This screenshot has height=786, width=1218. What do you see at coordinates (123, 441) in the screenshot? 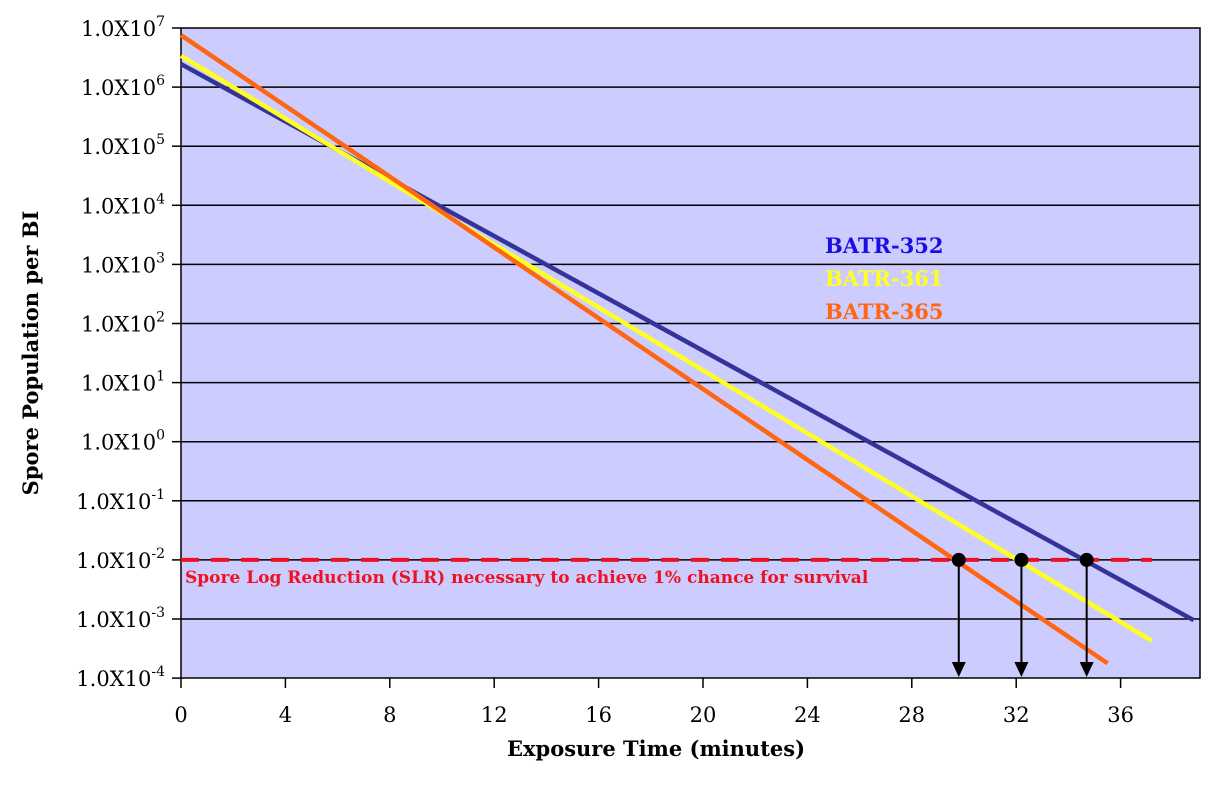
I see `y-tick-label: 1.0X100` at bounding box center [123, 441].